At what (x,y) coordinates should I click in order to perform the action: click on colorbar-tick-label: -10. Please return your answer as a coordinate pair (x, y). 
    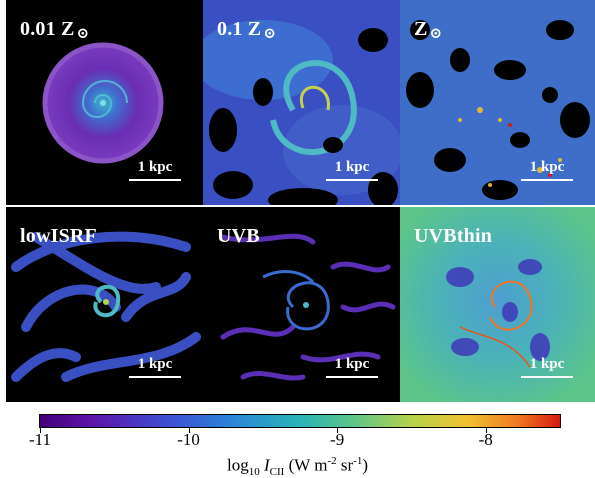
    Looking at the image, I should click on (188, 439).